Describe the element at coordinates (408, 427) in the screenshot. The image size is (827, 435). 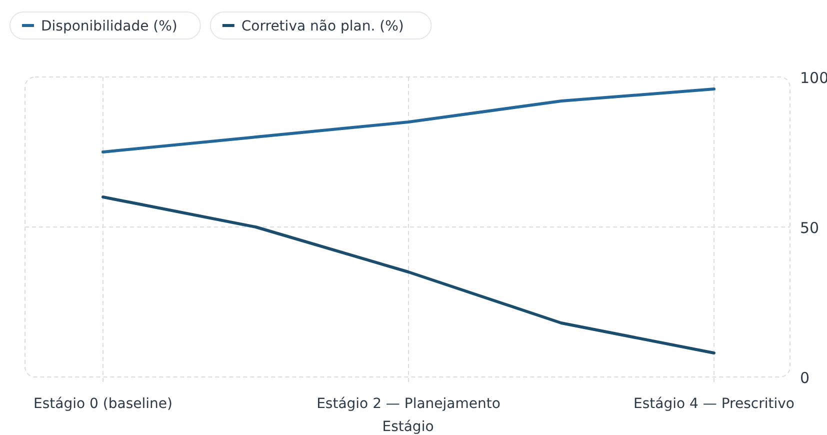
I see `x-axis-title: Estágio` at that location.